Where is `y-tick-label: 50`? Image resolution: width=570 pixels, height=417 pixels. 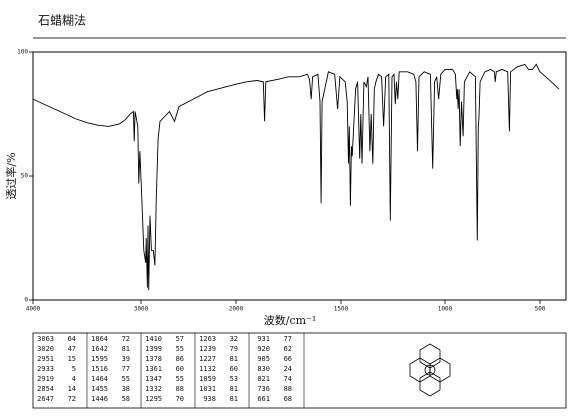 y-tick-label: 50 is located at coordinates (25, 176).